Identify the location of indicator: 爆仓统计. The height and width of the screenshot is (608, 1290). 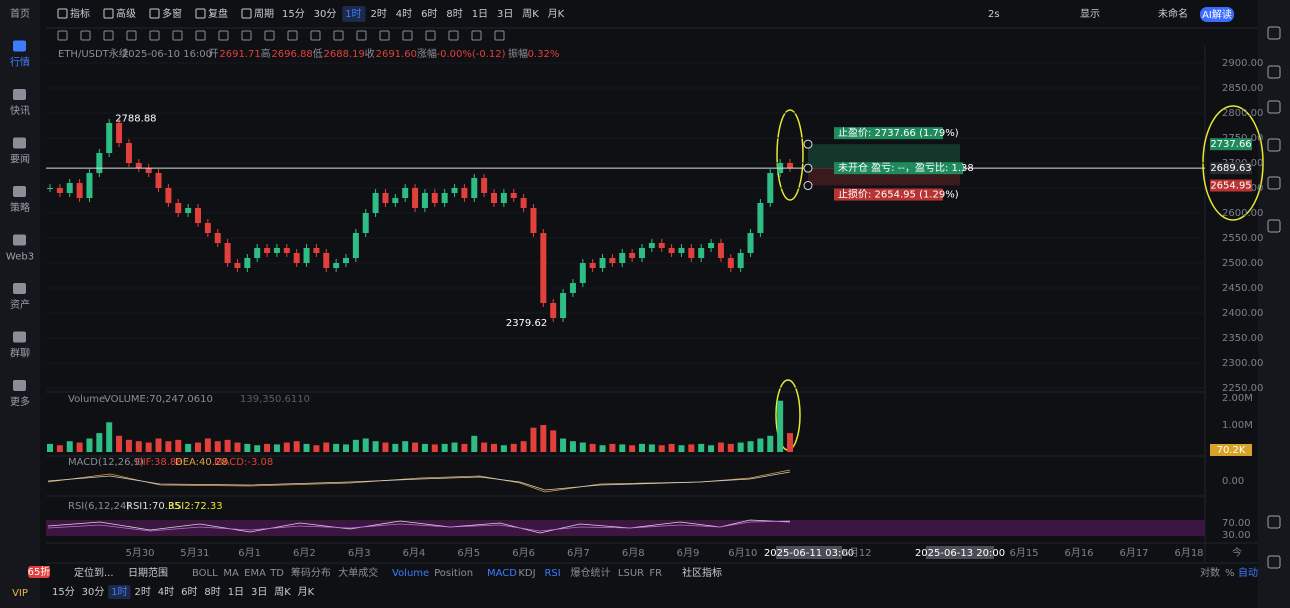
(591, 572).